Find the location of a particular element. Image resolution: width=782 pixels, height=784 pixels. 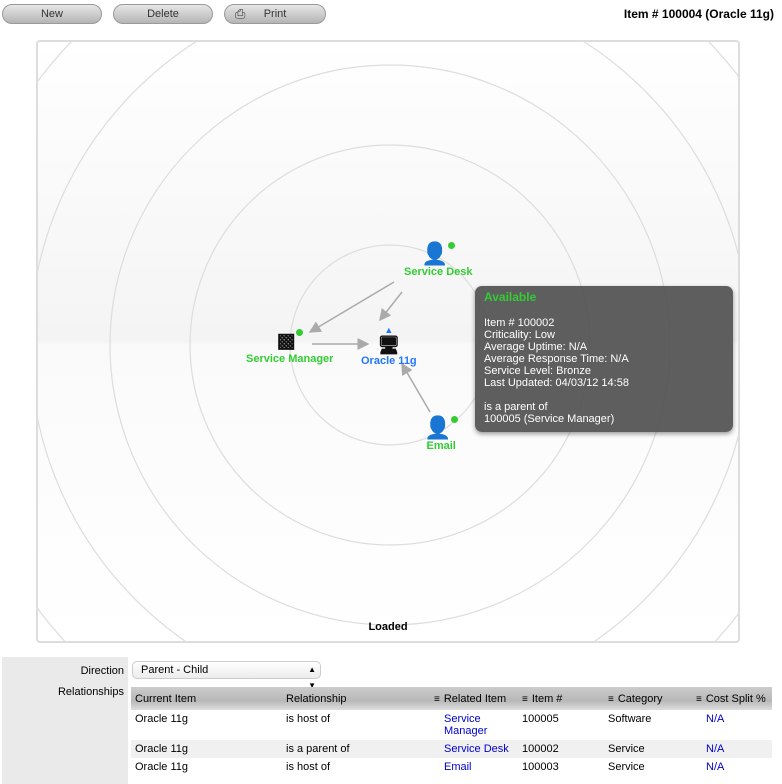

col-cost-split: ≡ Cost Split % is located at coordinates (732, 698).